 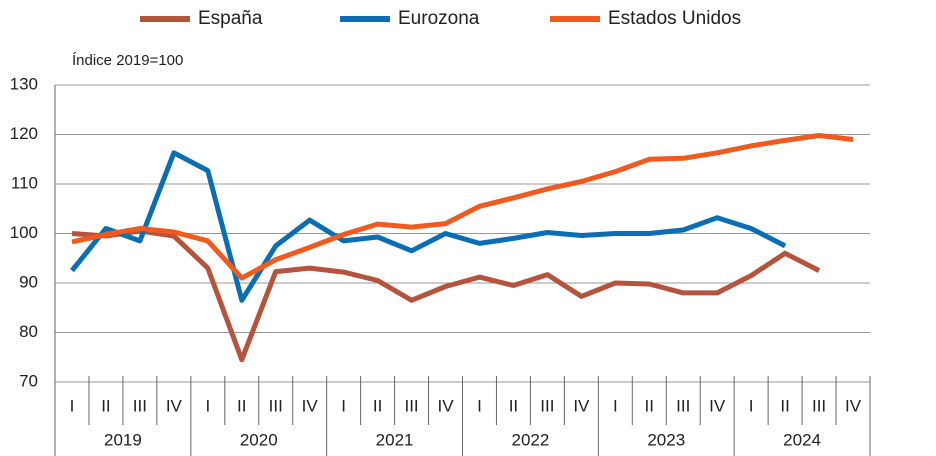 What do you see at coordinates (230, 18) in the screenshot?
I see `legend-label: España` at bounding box center [230, 18].